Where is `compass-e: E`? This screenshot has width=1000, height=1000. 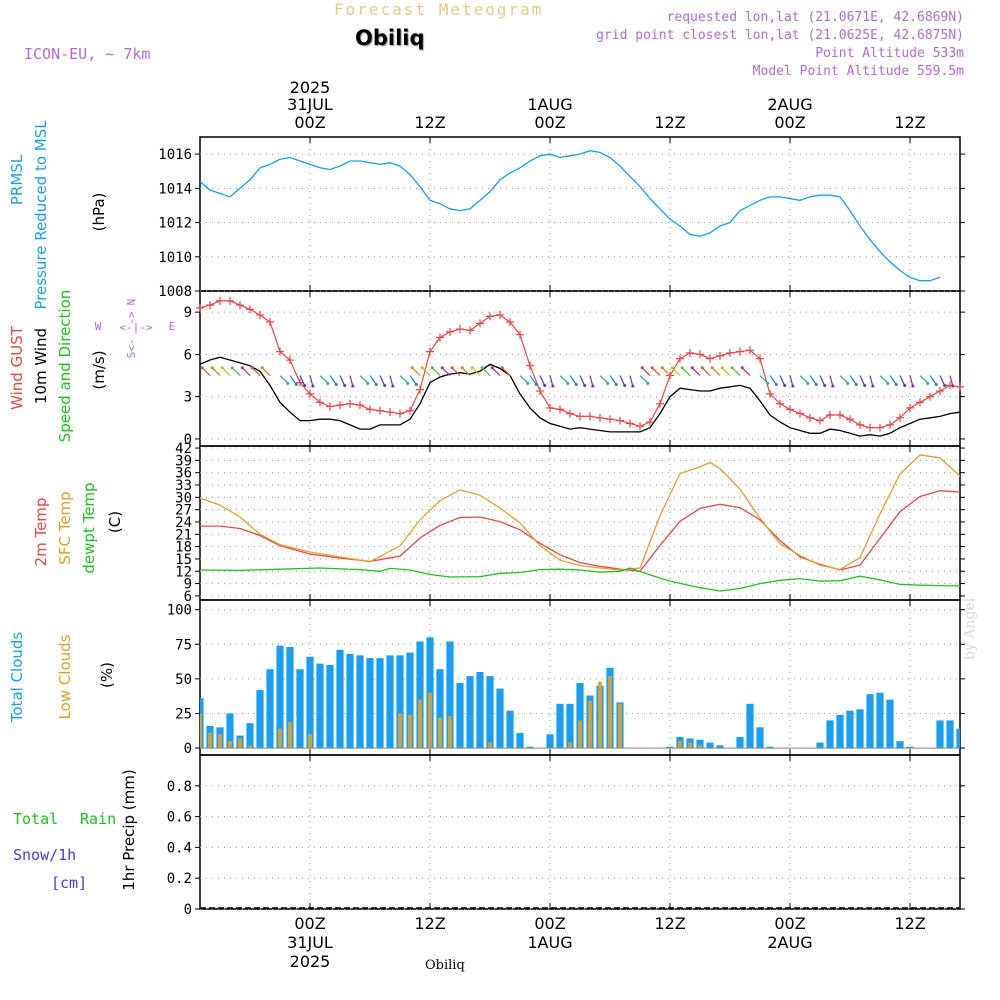
compass-e: E is located at coordinates (172, 326).